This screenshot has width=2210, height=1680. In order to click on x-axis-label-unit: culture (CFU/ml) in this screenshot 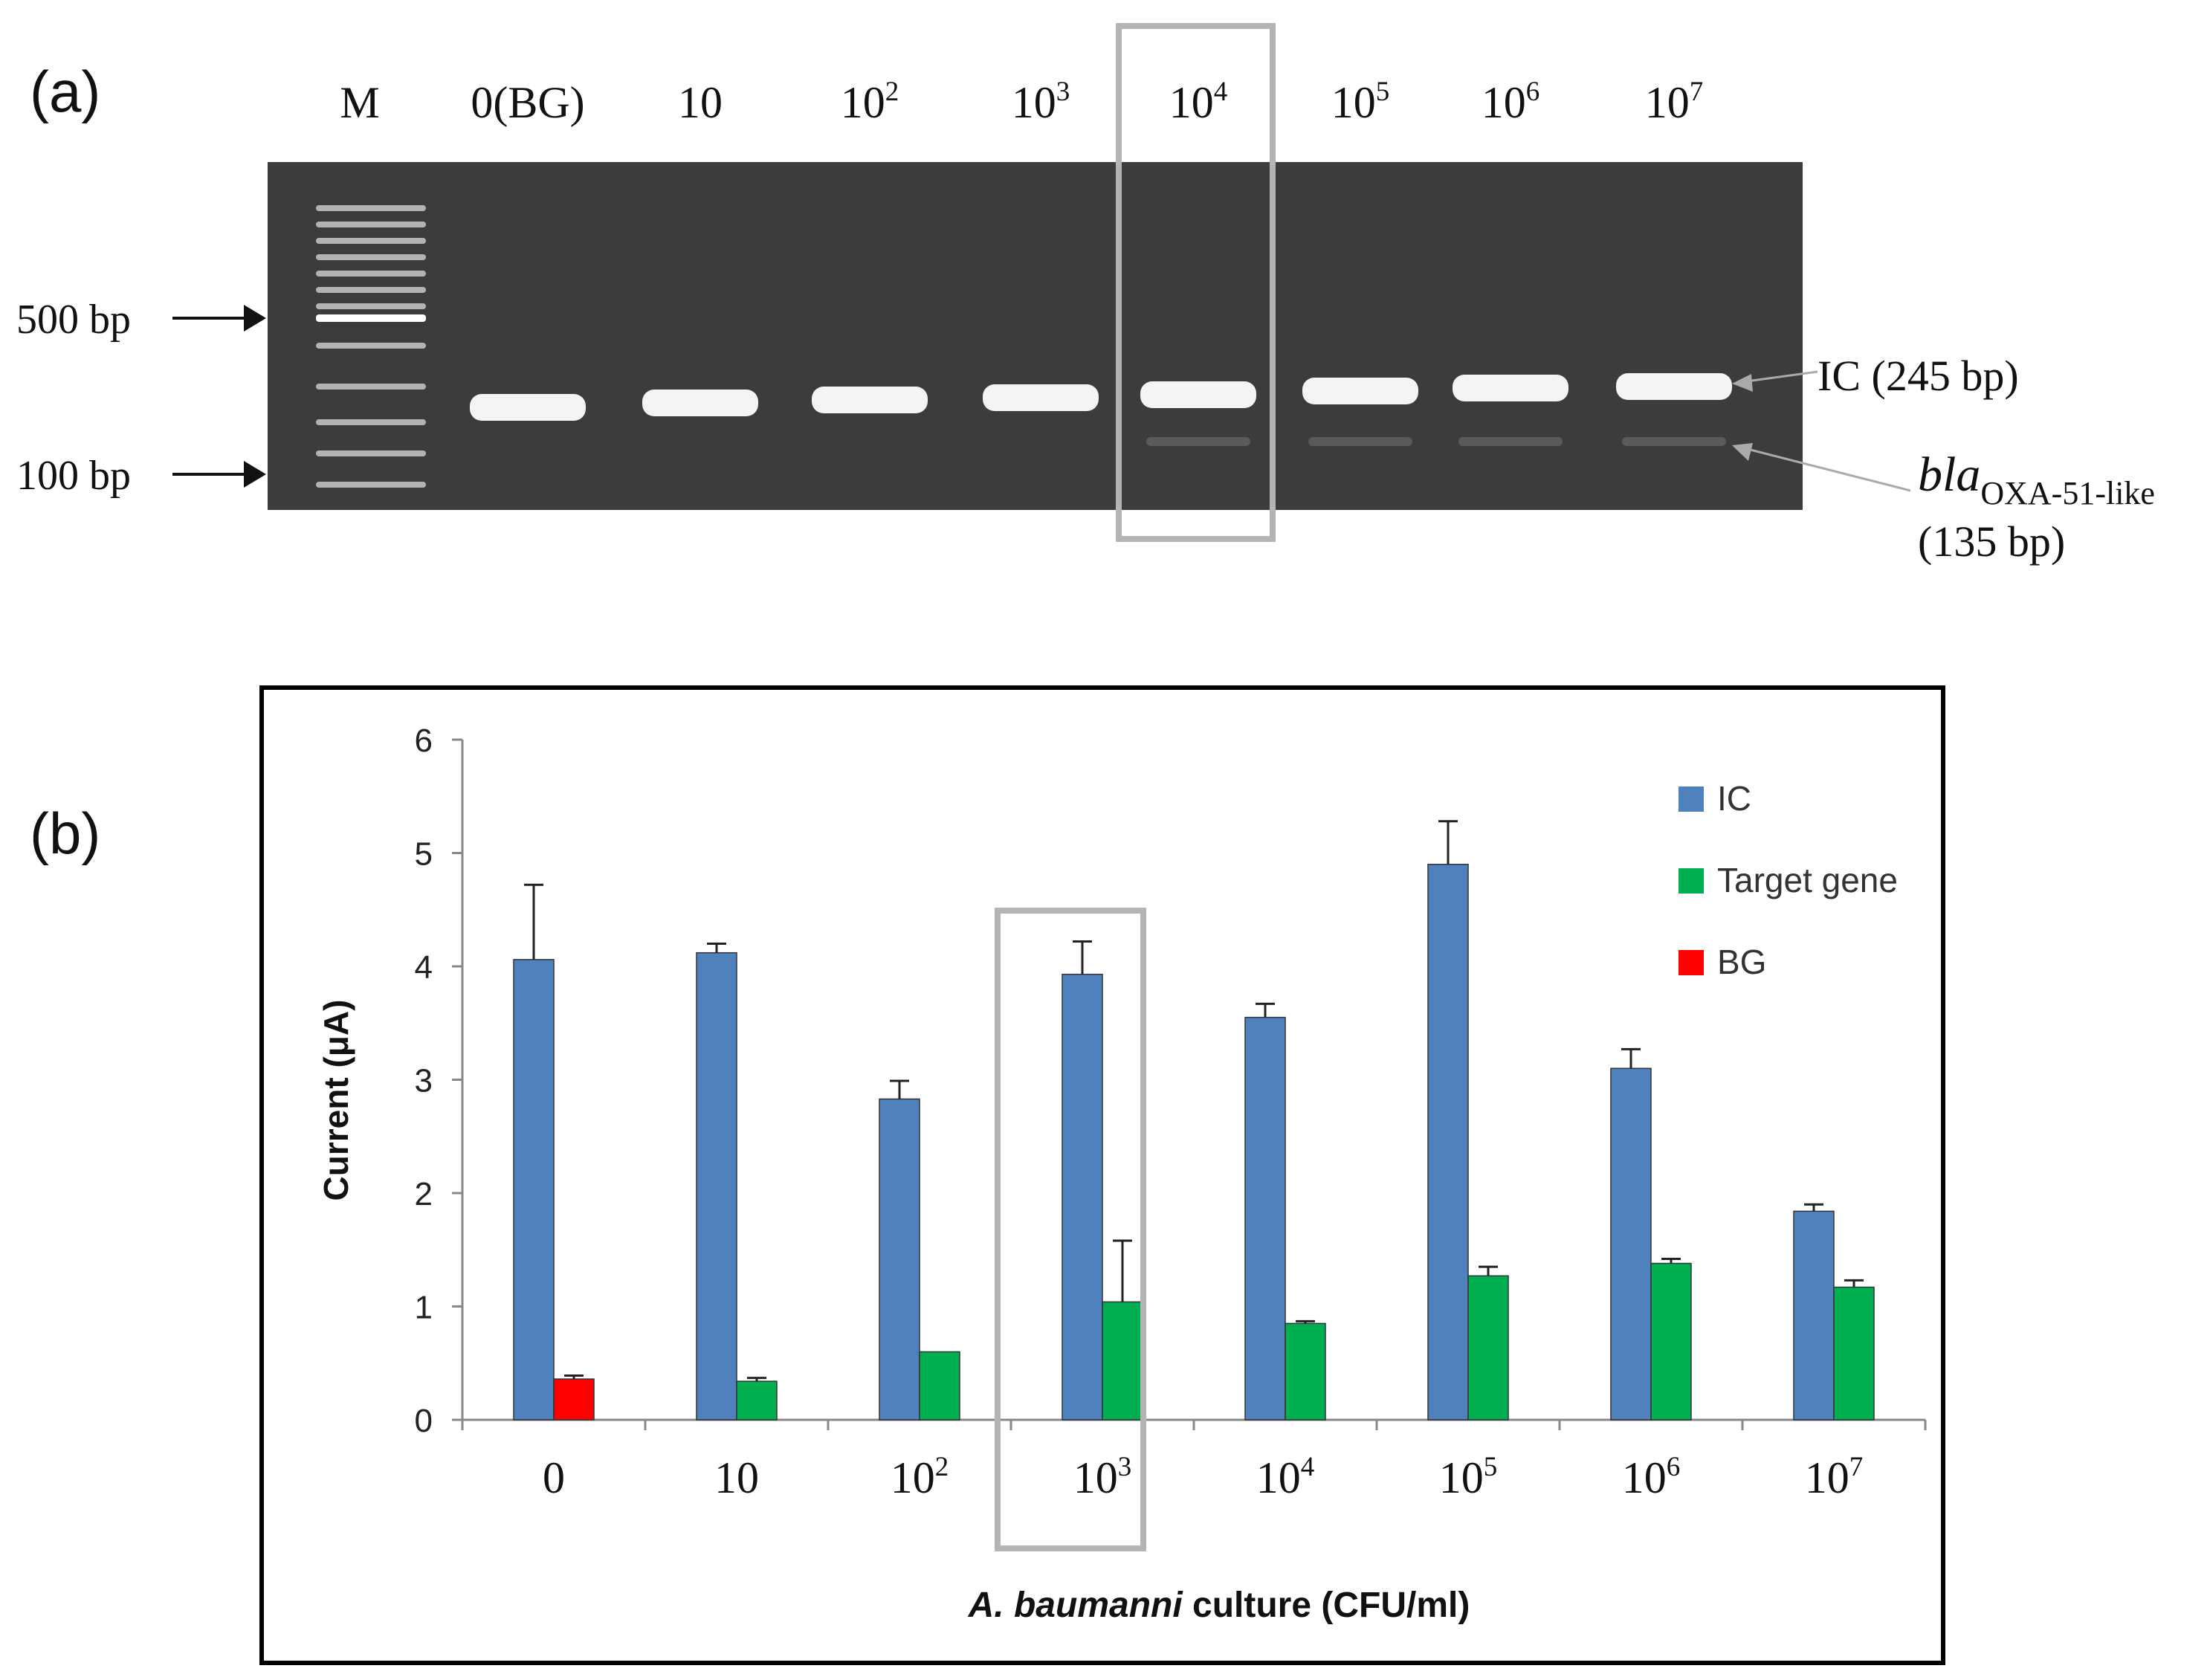, I will do `click(1326, 1606)`.